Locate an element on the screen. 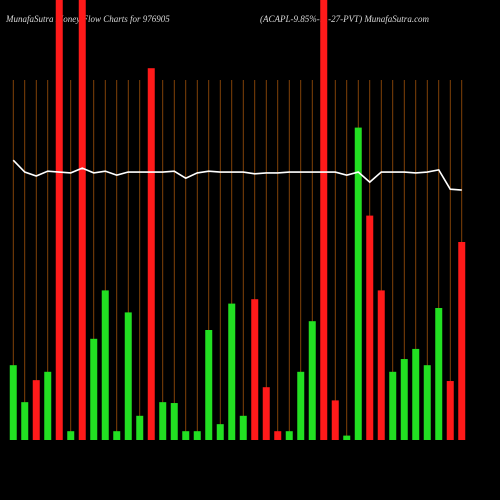  chart-title: MunafaSutra Money Flow Charts for 976905 is located at coordinates (87, 19).